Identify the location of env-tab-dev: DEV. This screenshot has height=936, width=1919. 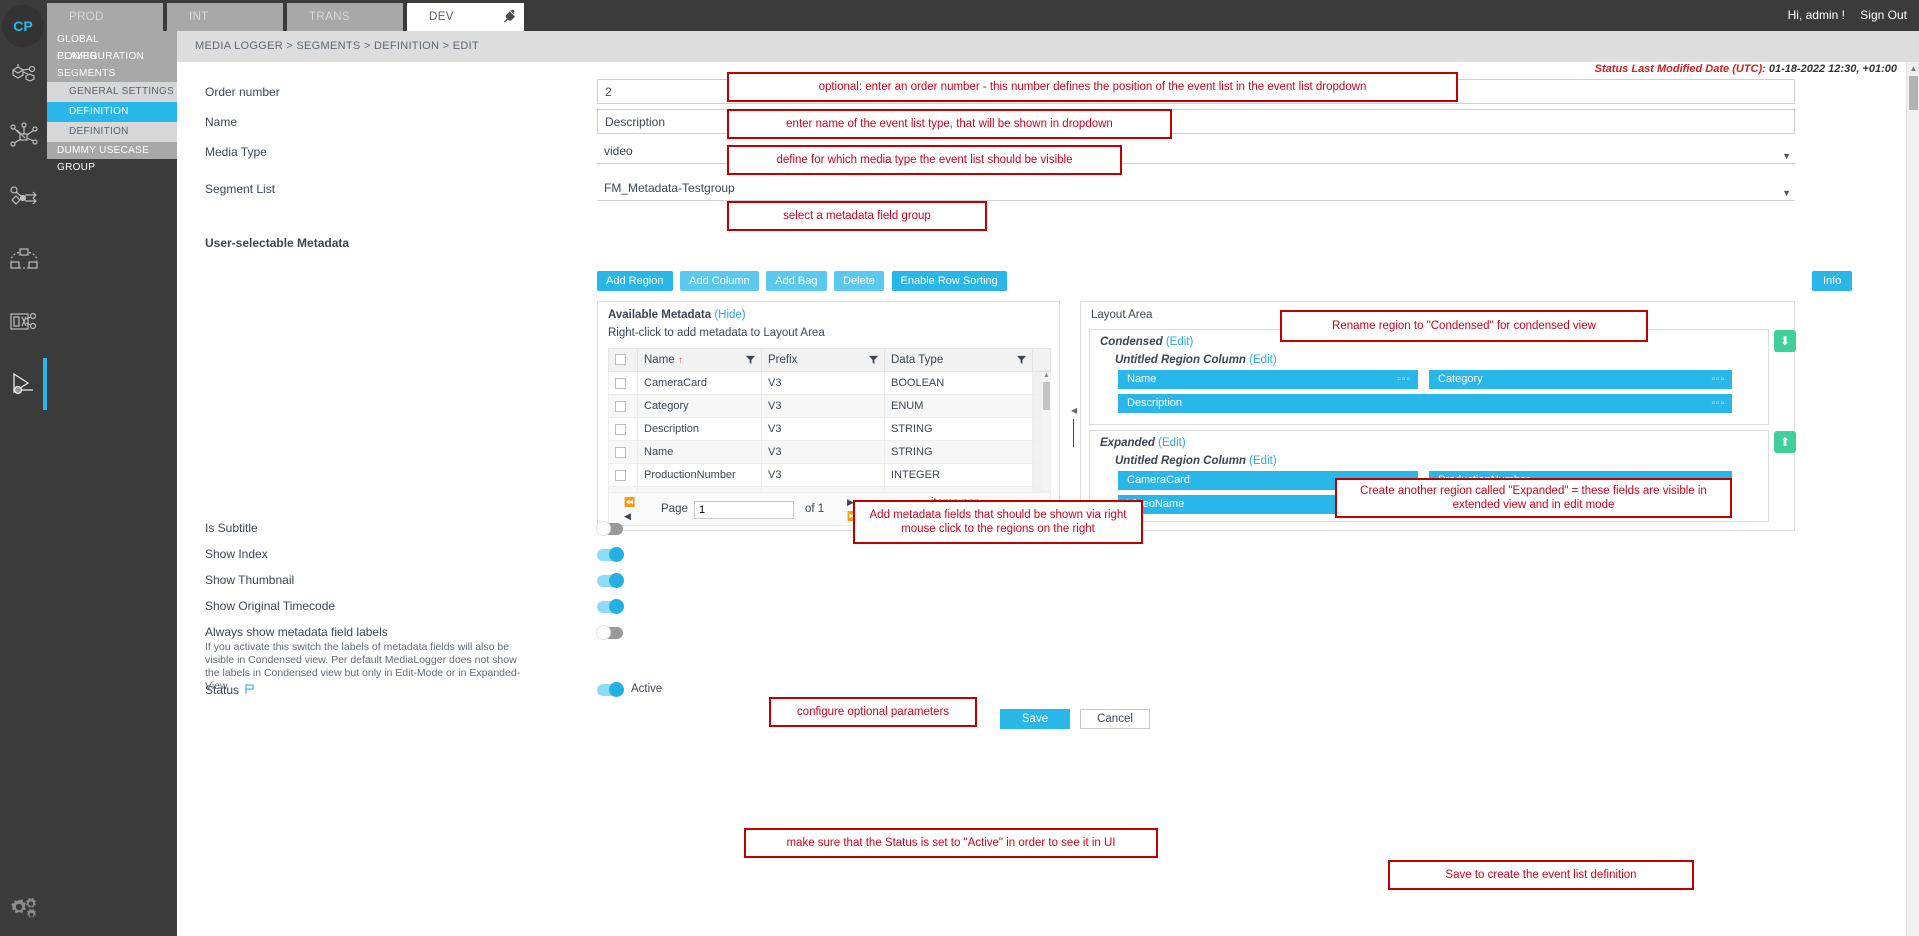
(466, 17).